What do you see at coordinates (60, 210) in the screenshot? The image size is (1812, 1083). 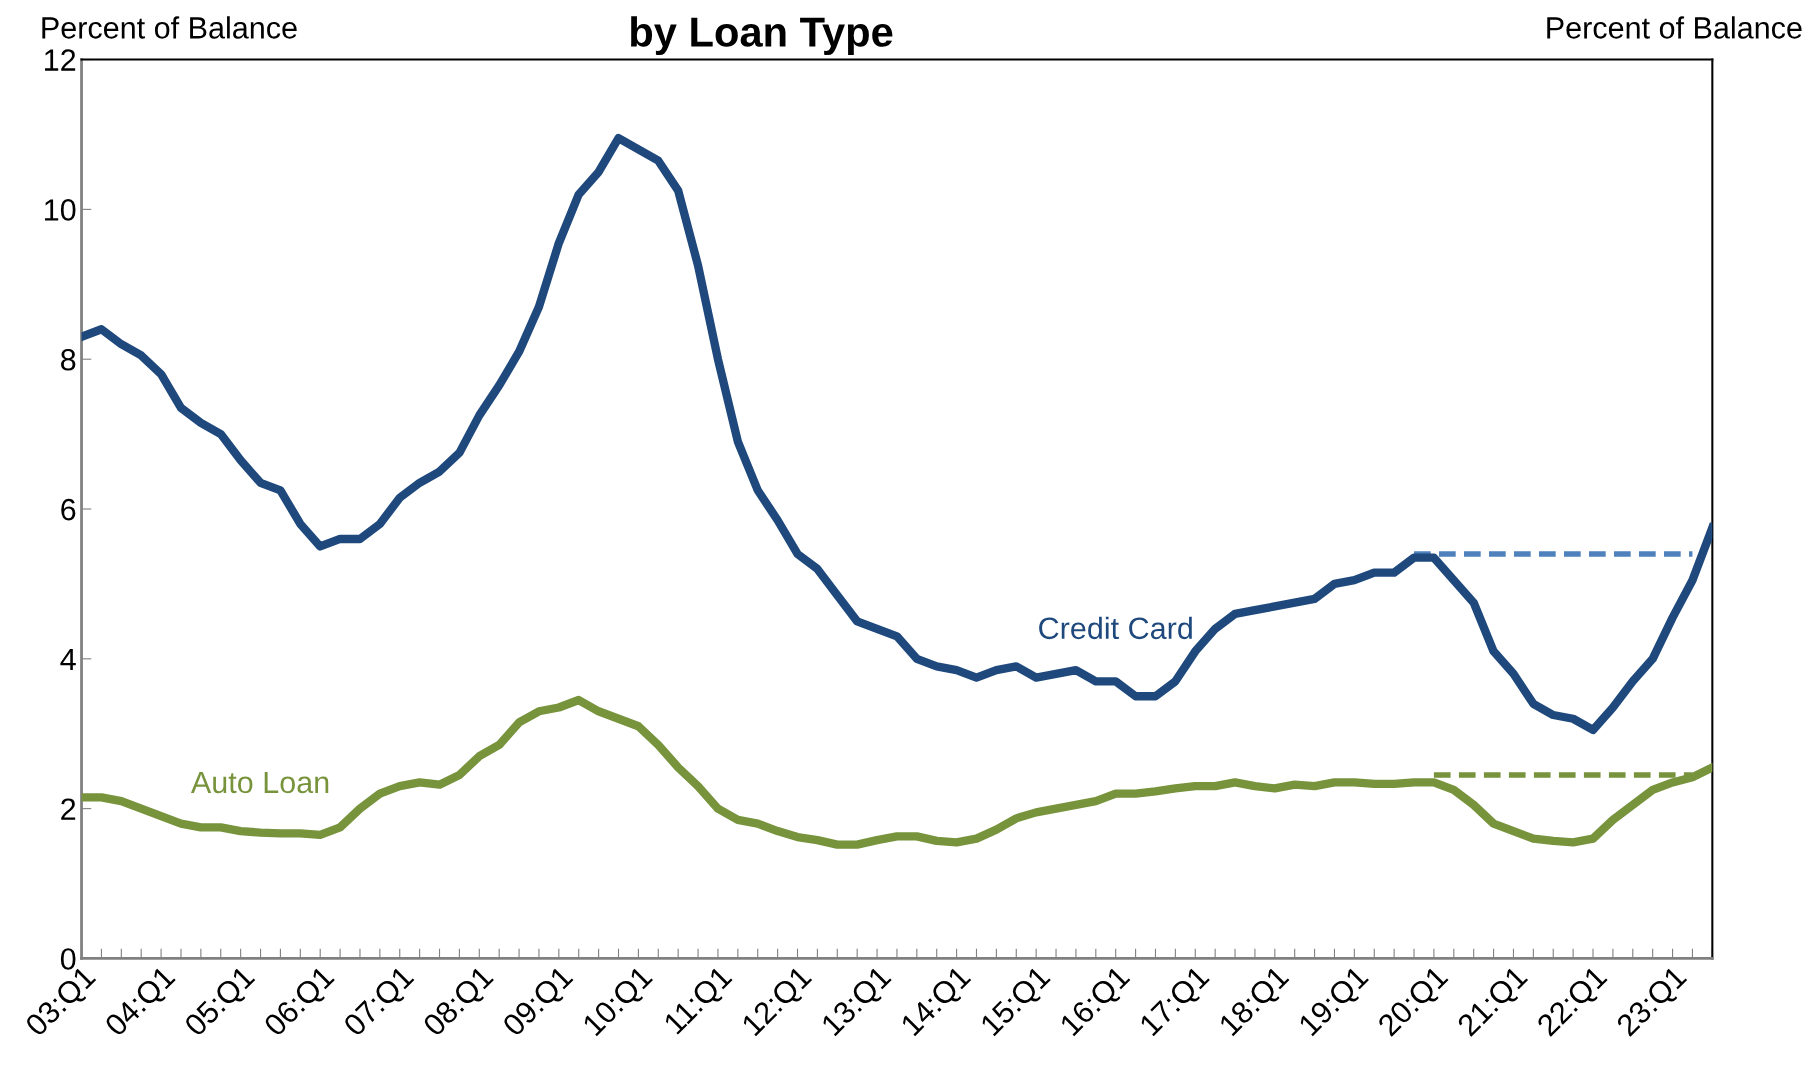 I see `y-tick-label: 10` at bounding box center [60, 210].